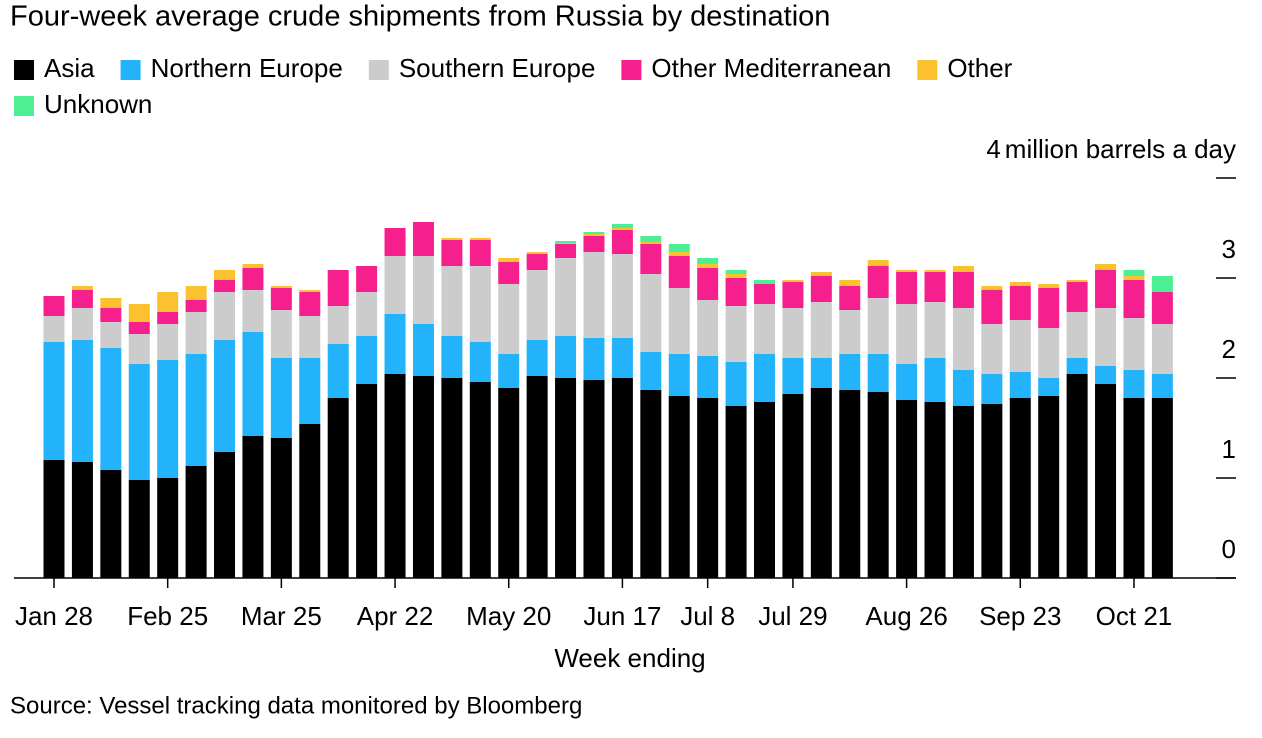 The width and height of the screenshot is (1262, 738). I want to click on legend-label: Unknown, so click(98, 104).